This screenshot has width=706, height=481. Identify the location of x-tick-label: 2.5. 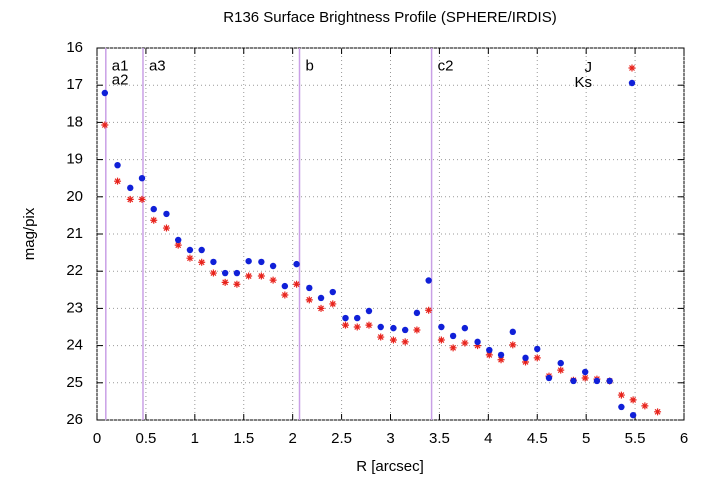
(341, 438).